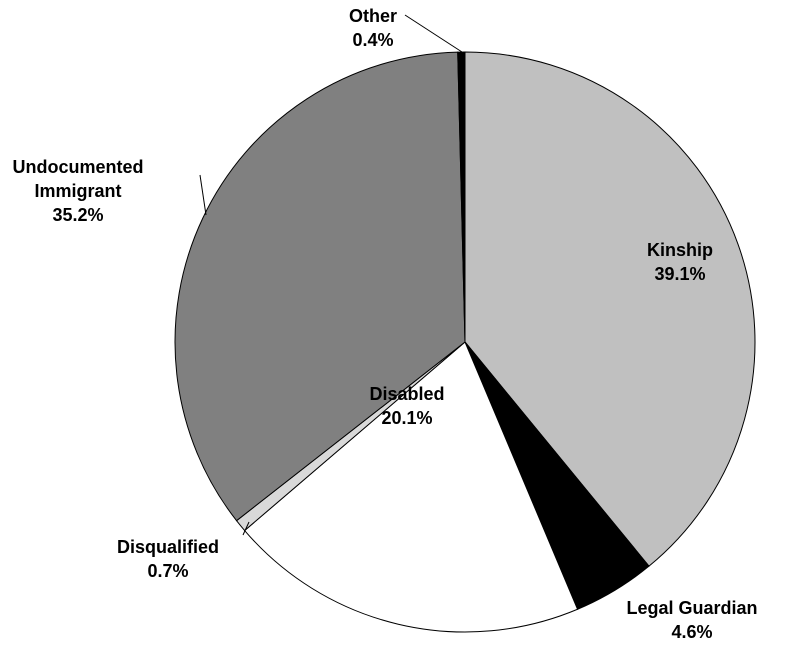 The image size is (800, 648). I want to click on slice-label: Other 0.4%, so click(373, 28).